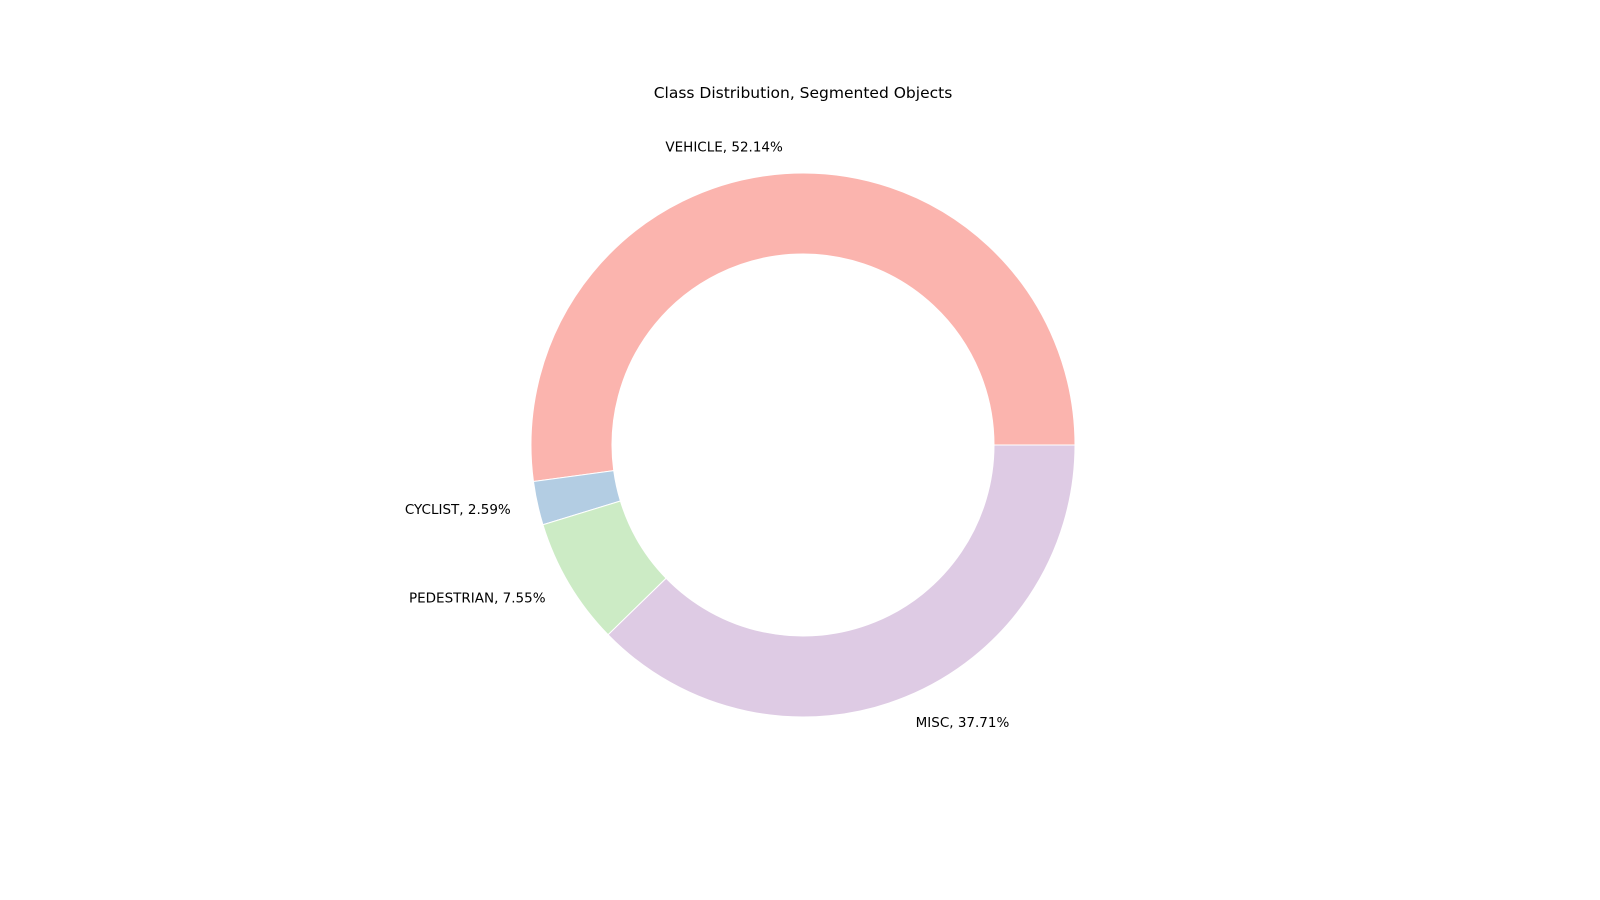 The width and height of the screenshot is (1600, 900). I want to click on slice-label-vehicle: VEHICLE, 52.14%, so click(724, 147).